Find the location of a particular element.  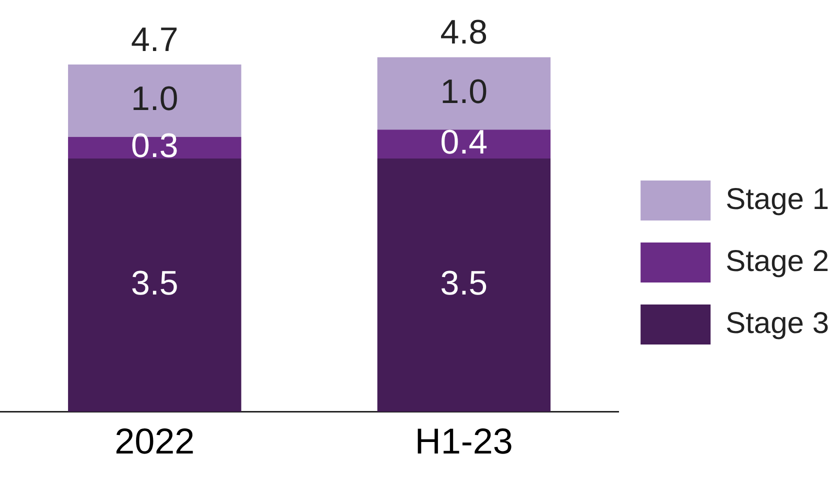

total-label: 4.7 is located at coordinates (154, 39).